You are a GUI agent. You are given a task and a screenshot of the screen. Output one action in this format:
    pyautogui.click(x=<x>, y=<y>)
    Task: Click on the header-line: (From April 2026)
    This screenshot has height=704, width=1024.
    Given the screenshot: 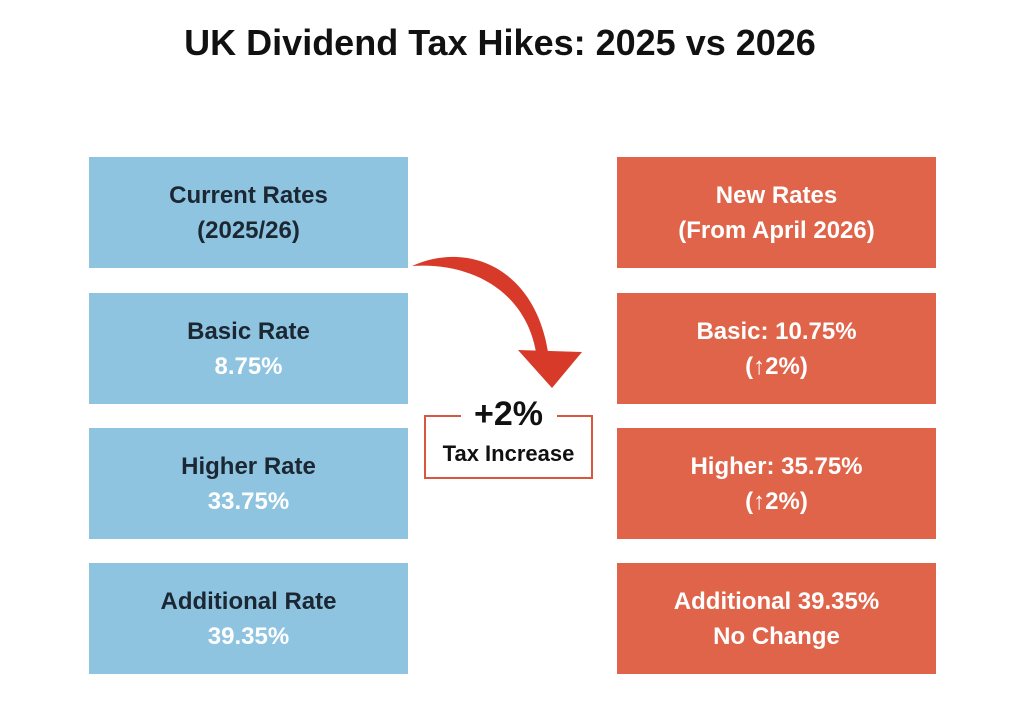 What is the action you would take?
    pyautogui.click(x=776, y=230)
    